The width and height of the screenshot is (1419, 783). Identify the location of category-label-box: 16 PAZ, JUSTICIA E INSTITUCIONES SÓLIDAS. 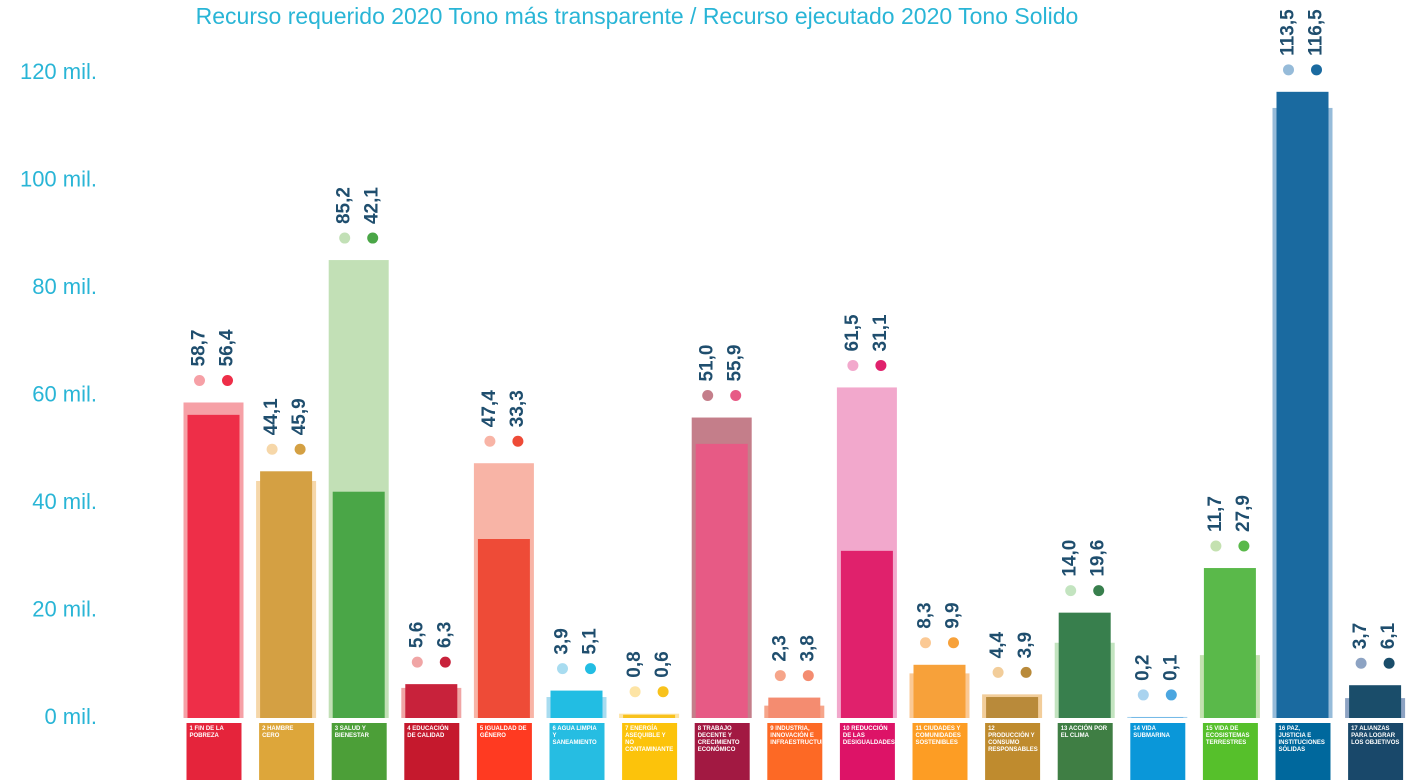
(1301, 739).